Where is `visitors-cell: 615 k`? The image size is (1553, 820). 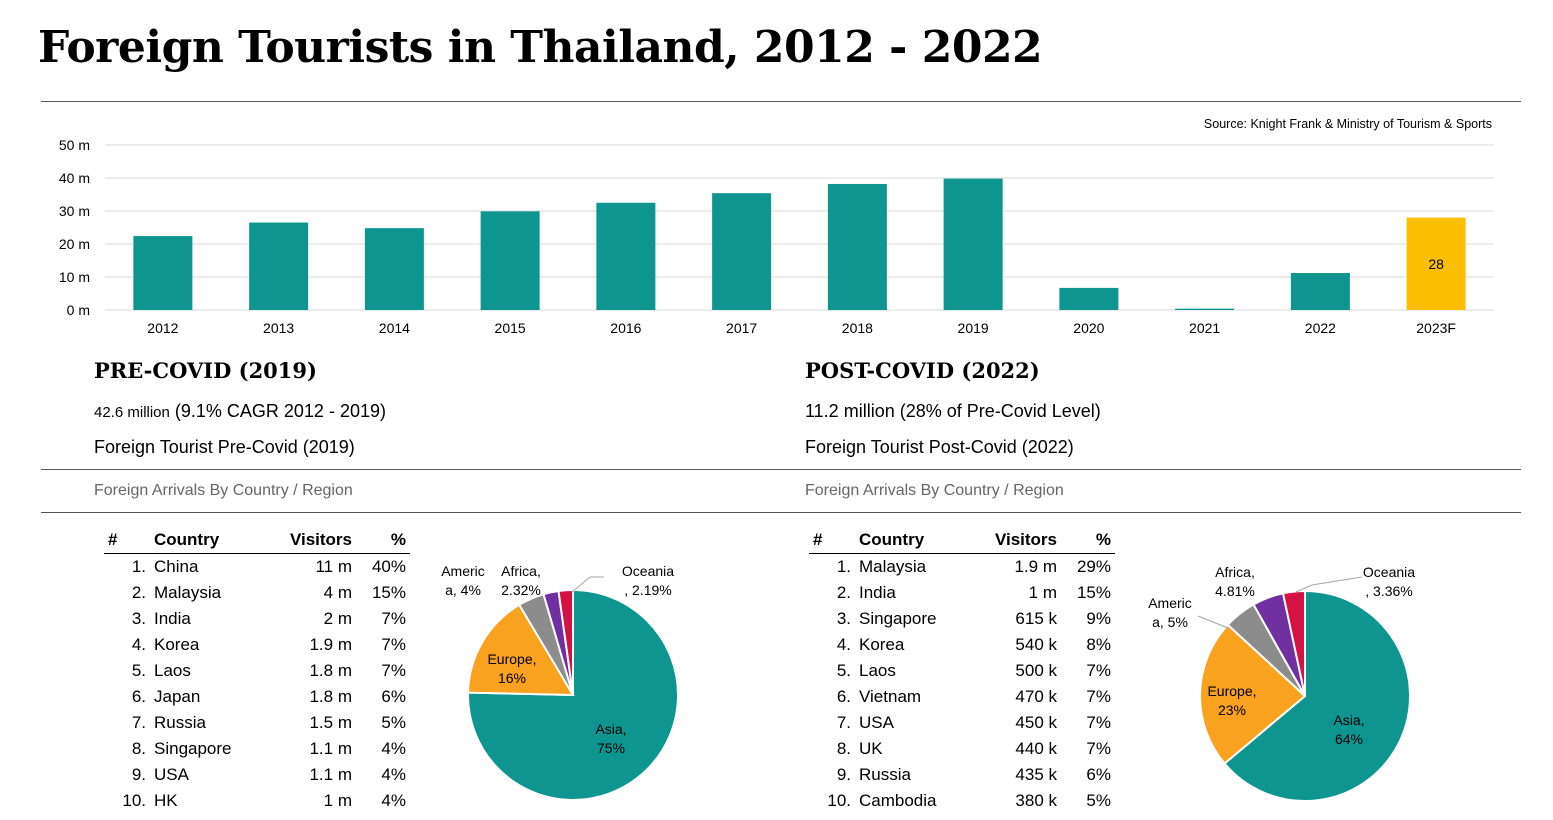
visitors-cell: 615 k is located at coordinates (1036, 618).